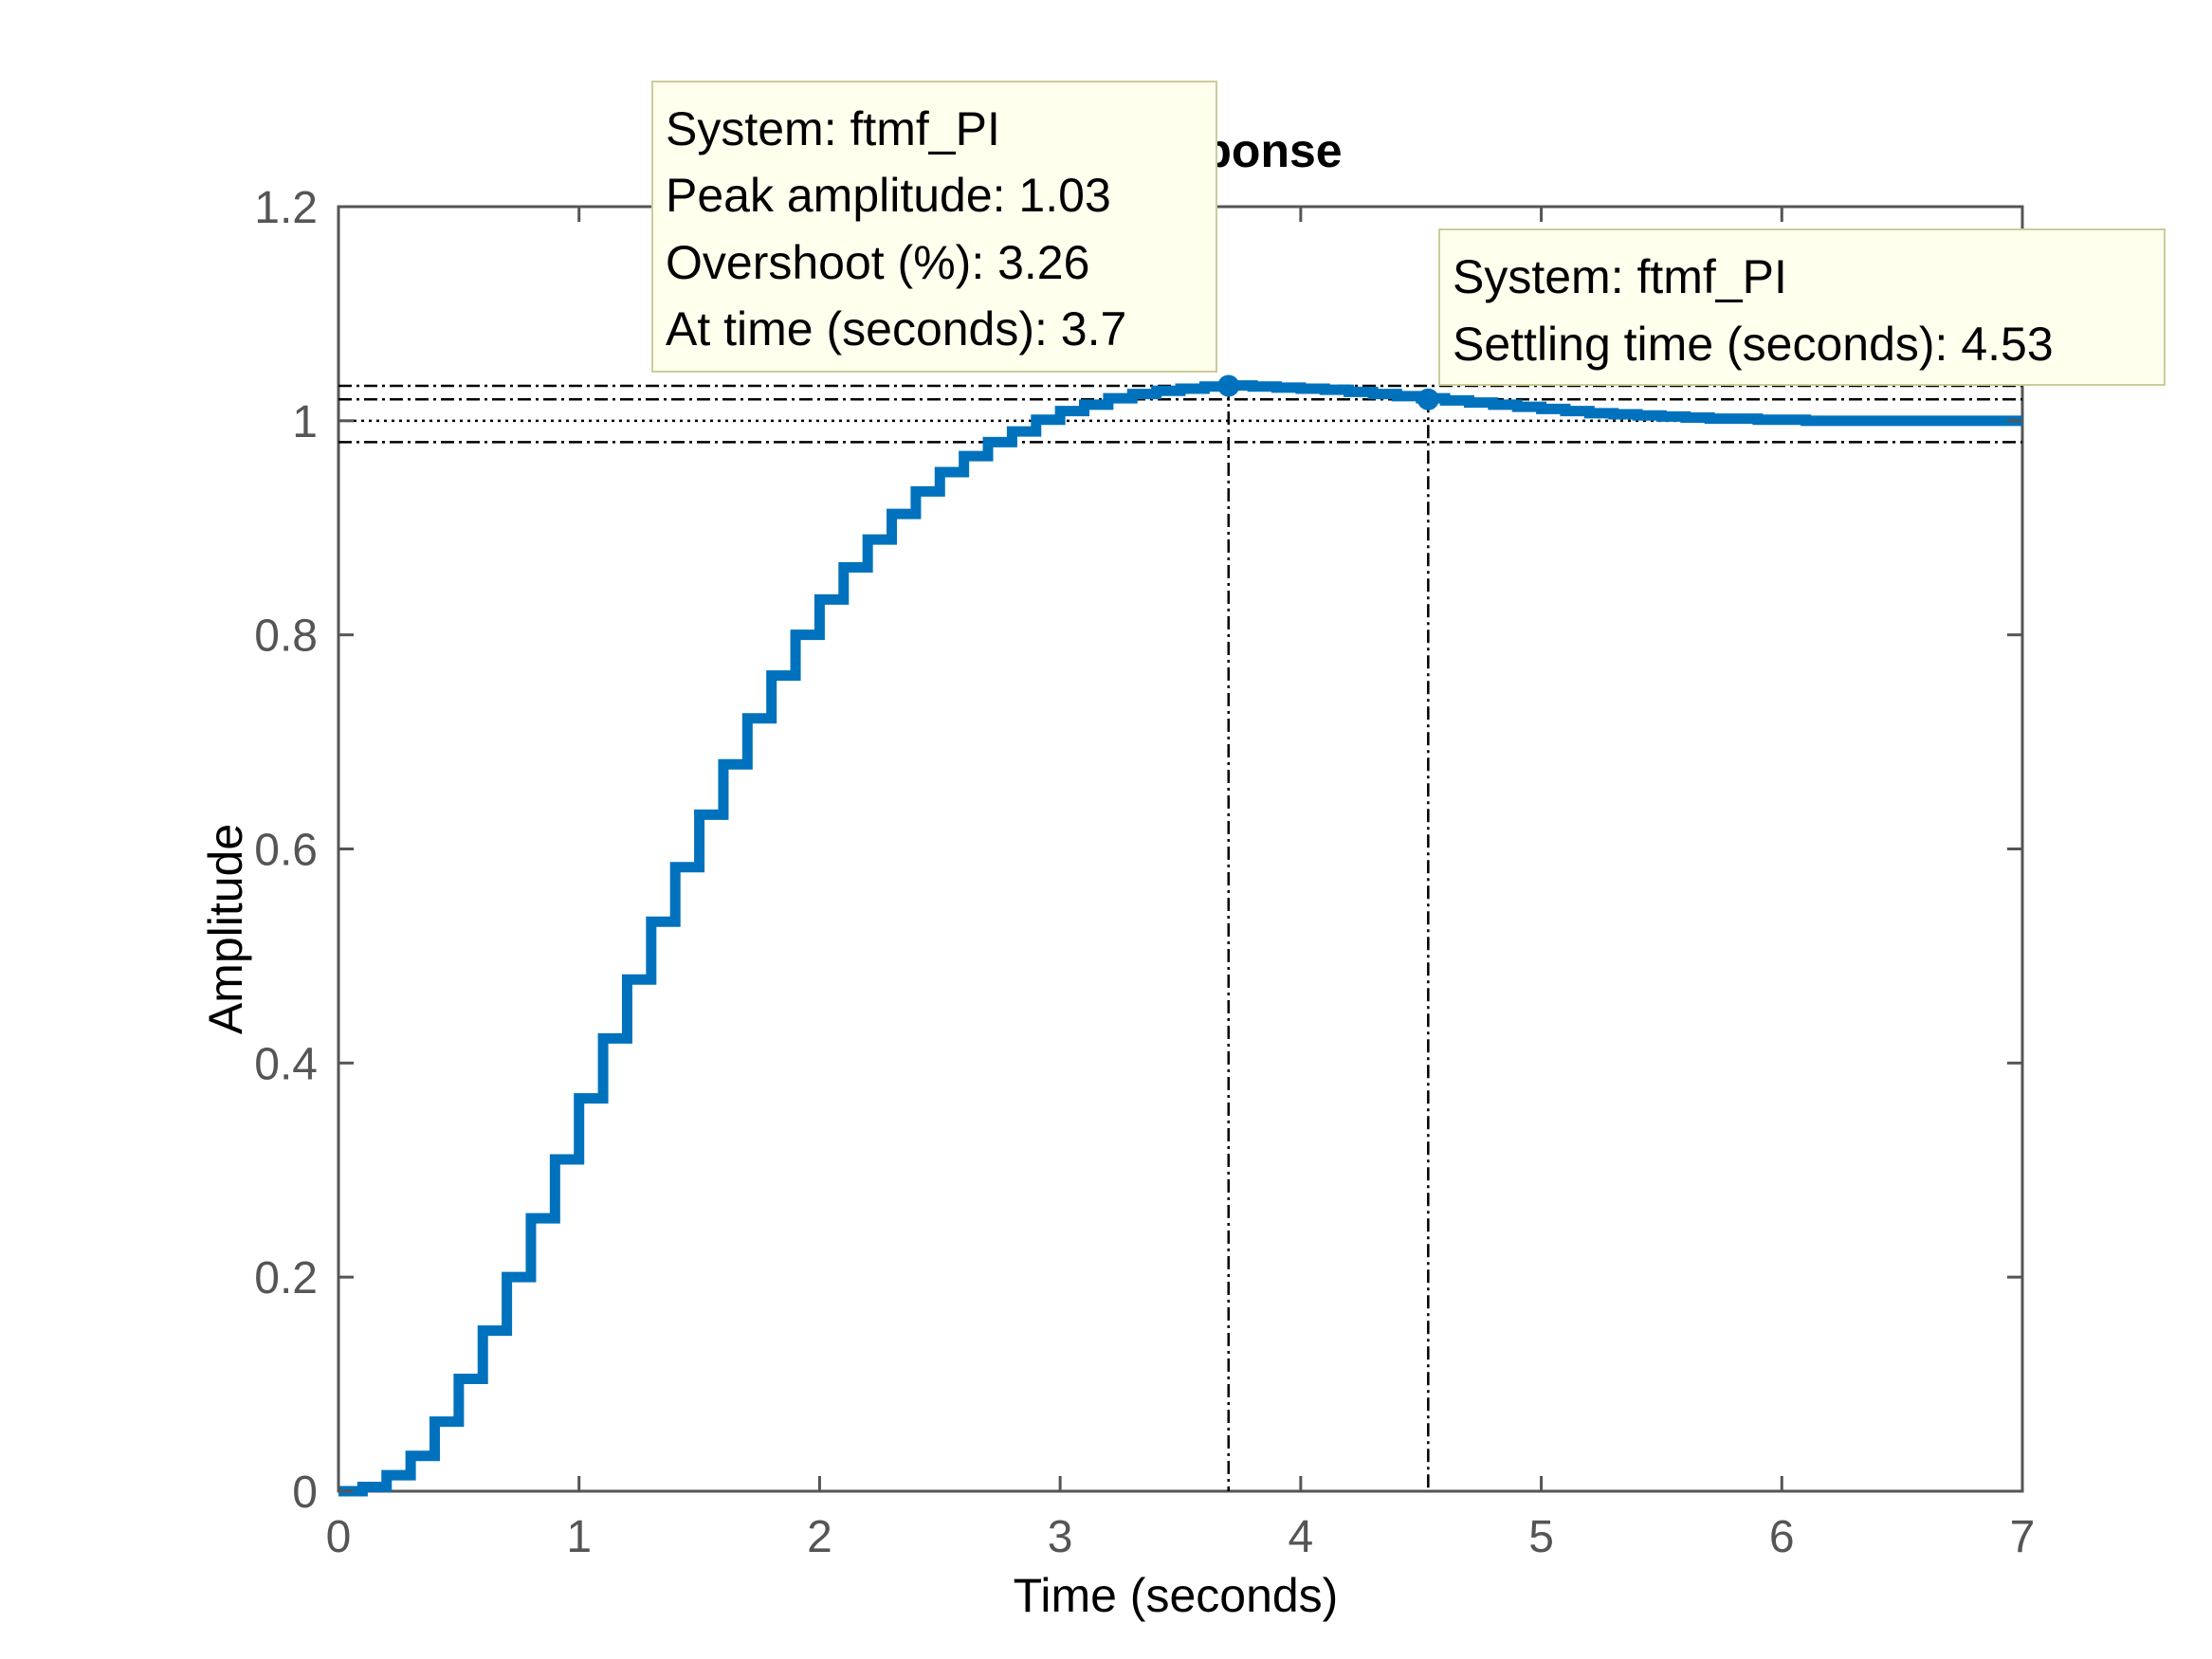  Describe the element at coordinates (305, 1493) in the screenshot. I see `y-tick-label: 0` at that location.